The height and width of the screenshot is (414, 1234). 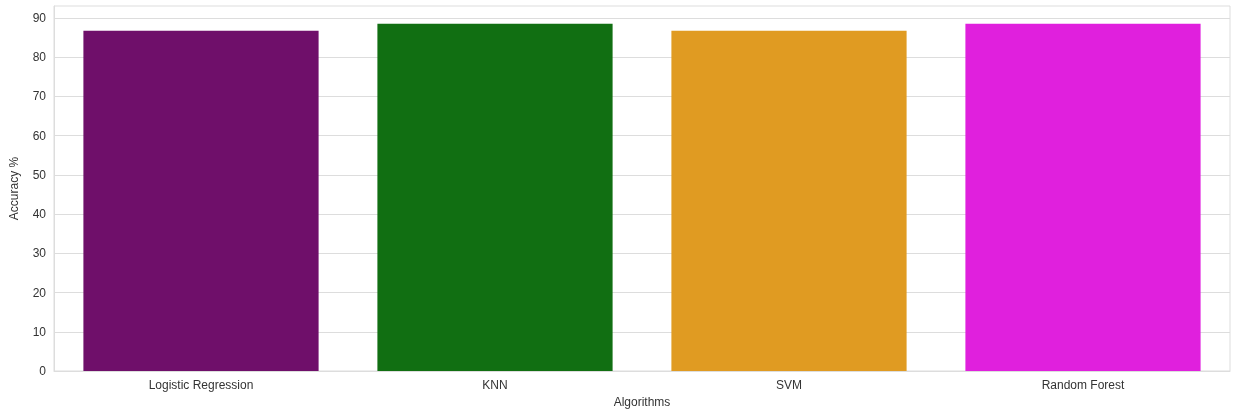 What do you see at coordinates (789, 385) in the screenshot?
I see `x-tick-label: SVM` at bounding box center [789, 385].